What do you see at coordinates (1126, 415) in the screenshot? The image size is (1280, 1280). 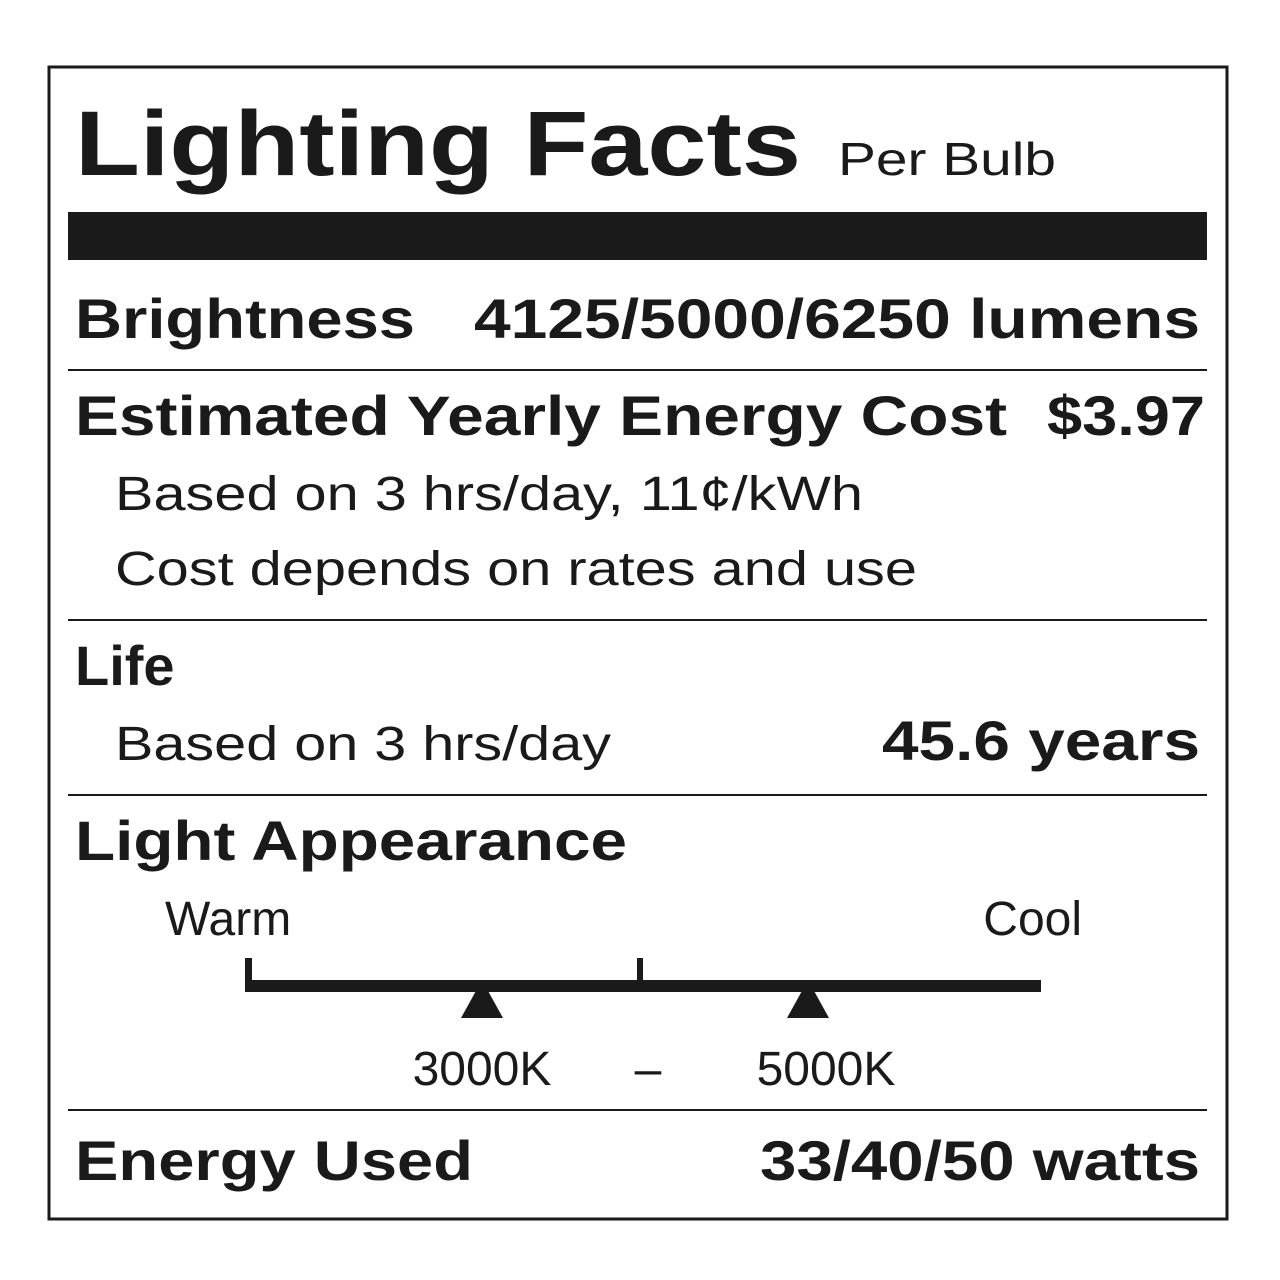 I see `cost-value: $3.97` at bounding box center [1126, 415].